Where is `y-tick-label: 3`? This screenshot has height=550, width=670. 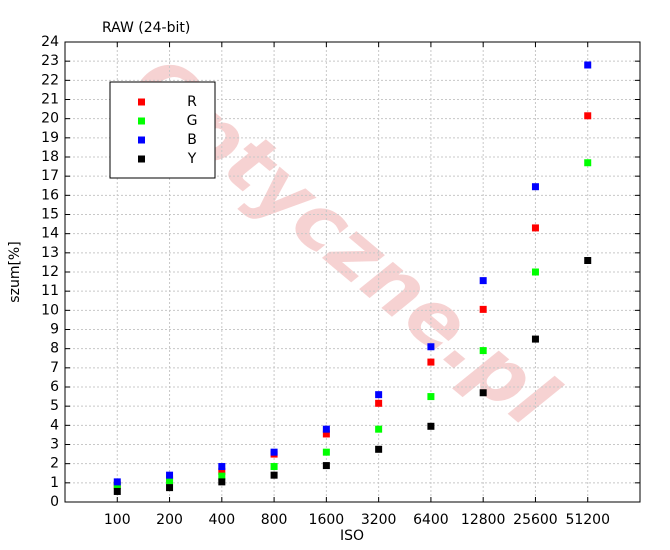 y-tick-label: 3 is located at coordinates (54, 445).